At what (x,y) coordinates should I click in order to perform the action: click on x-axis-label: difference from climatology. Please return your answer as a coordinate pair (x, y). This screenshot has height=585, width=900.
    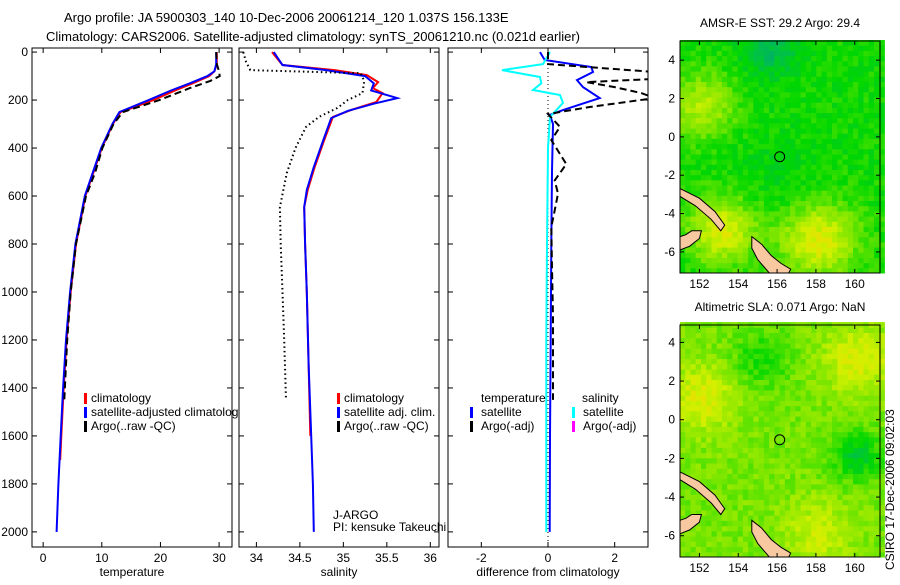
    Looking at the image, I should click on (547, 572).